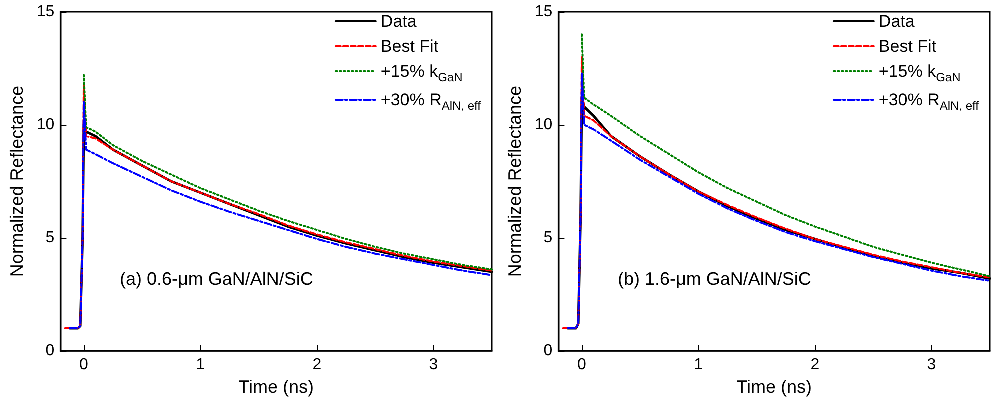 The width and height of the screenshot is (996, 401). What do you see at coordinates (715, 279) in the screenshot?
I see `annotation: (b) 1.6-μm GaN/AlN/SiC` at bounding box center [715, 279].